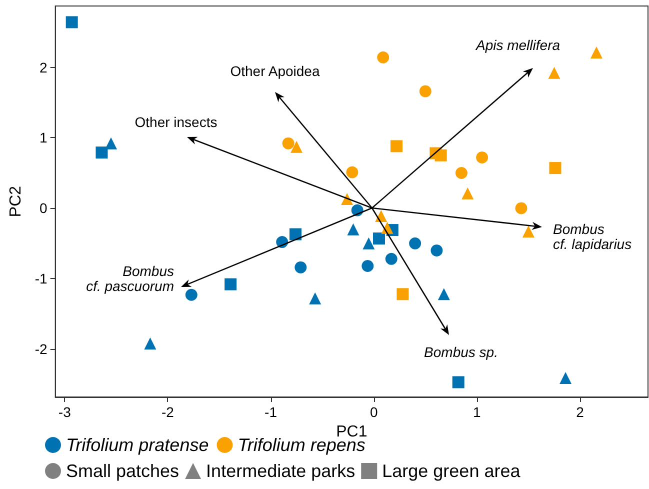 This screenshot has height=489, width=649. Describe the element at coordinates (281, 471) in the screenshot. I see `legend-label: Intermediate parks` at that location.